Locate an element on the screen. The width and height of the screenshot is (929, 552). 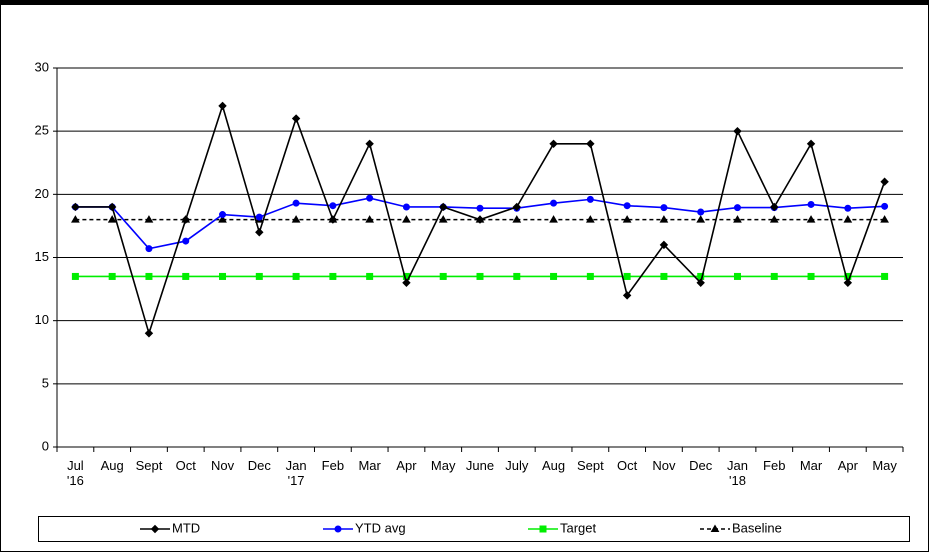
y-tick-label: 5 is located at coordinates (45, 382).